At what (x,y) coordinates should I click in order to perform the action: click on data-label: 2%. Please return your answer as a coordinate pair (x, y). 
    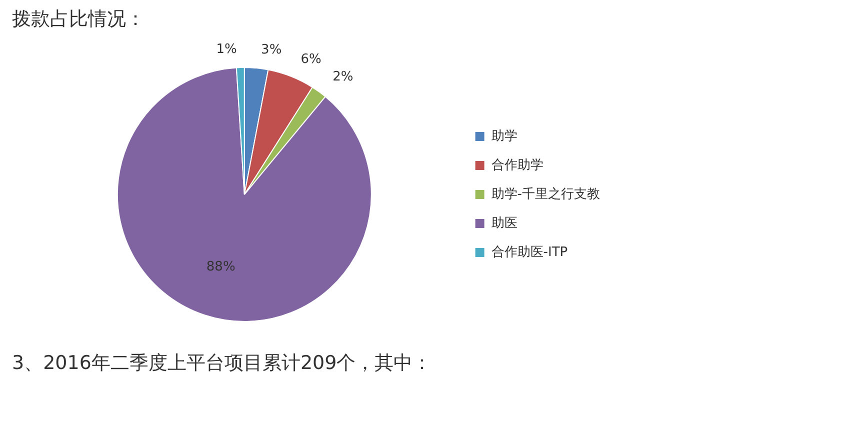
    Looking at the image, I should click on (343, 77).